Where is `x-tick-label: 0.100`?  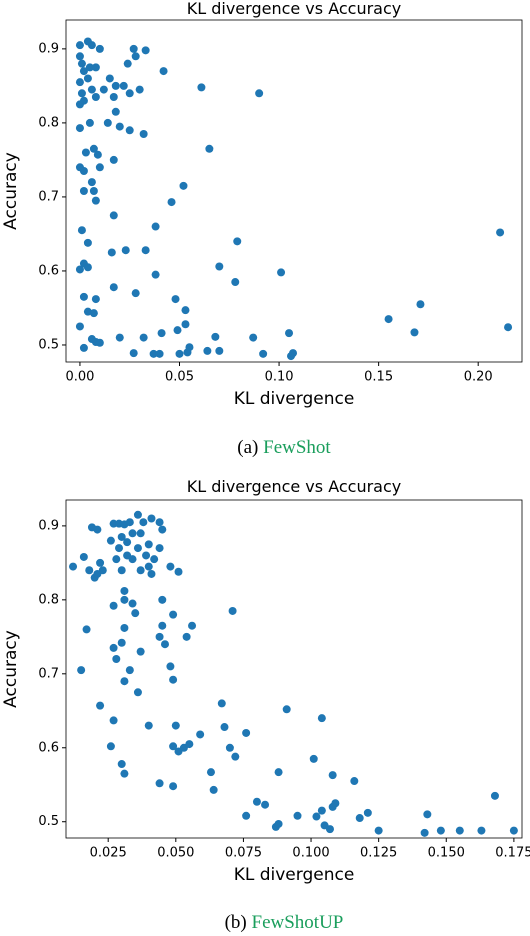 x-tick-label: 0.100 is located at coordinates (310, 853).